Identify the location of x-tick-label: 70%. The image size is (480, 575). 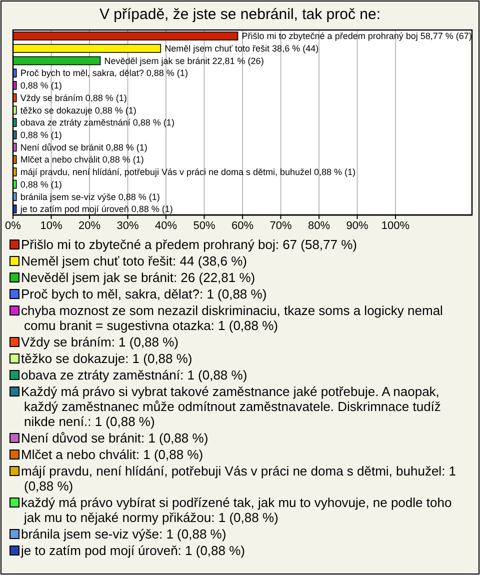
(281, 226).